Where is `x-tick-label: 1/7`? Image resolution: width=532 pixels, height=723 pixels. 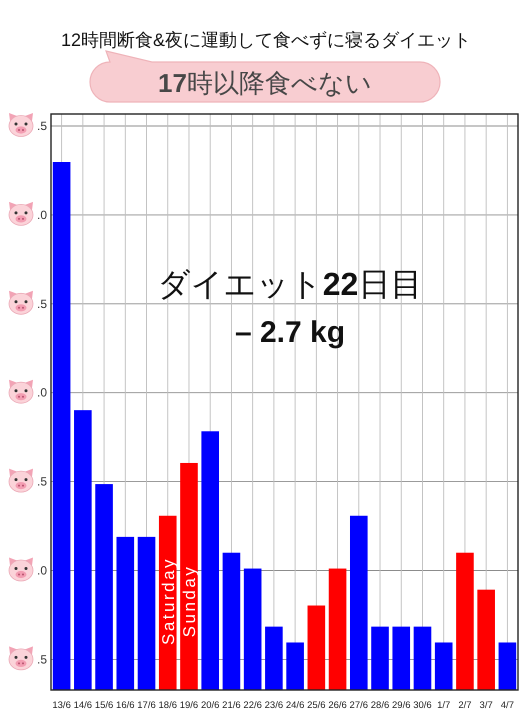 x-tick-label: 1/7 is located at coordinates (443, 705).